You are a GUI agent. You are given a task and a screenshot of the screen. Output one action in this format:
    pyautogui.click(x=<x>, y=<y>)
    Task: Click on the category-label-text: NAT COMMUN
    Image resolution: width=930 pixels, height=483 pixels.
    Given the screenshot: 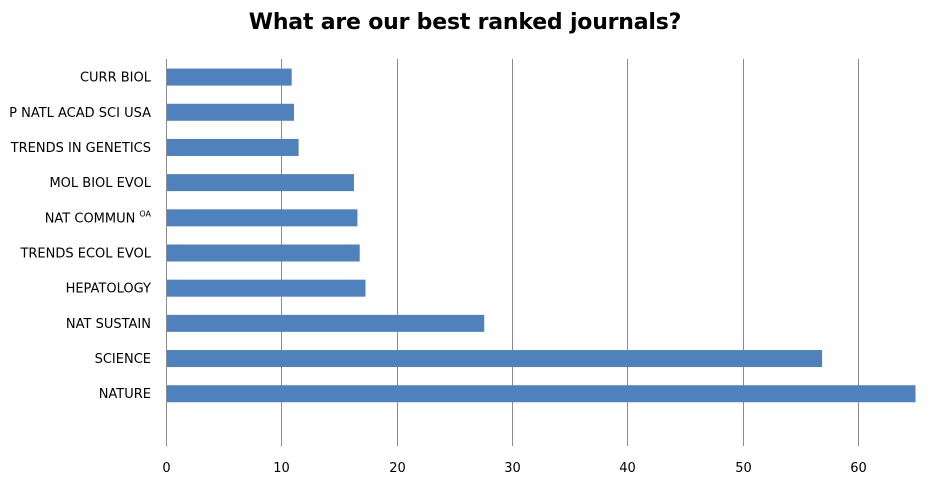 What is the action you would take?
    pyautogui.click(x=90, y=218)
    